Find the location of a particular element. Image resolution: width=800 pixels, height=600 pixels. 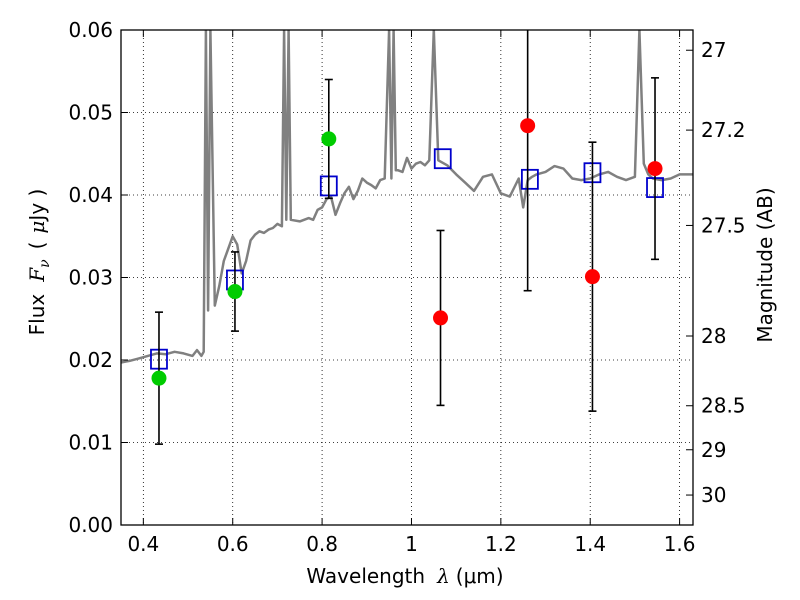

x-axis-title-symbol: λ is located at coordinates (443, 576).